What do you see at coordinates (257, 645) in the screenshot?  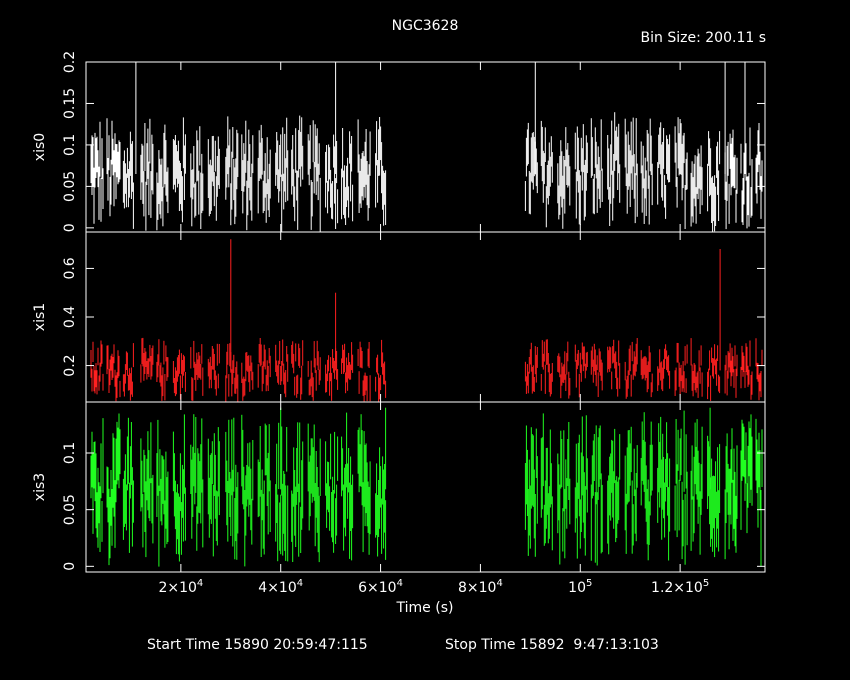 I see `start-time-label: Start Time 15890 20:59:47:115` at bounding box center [257, 645].